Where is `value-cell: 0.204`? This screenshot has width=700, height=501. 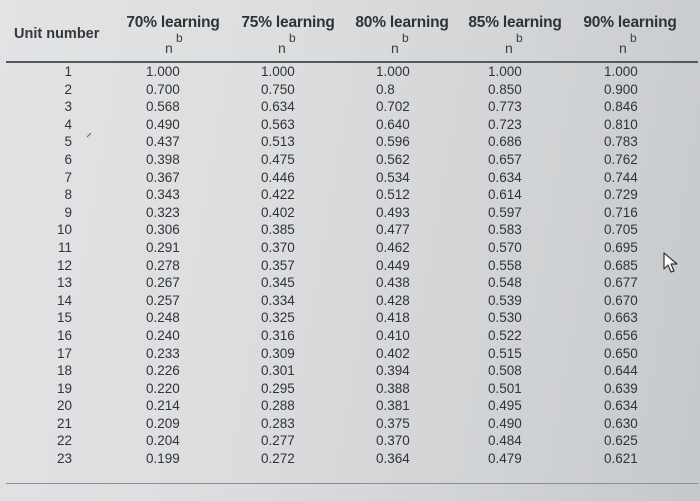 value-cell: 0.204 is located at coordinates (163, 441).